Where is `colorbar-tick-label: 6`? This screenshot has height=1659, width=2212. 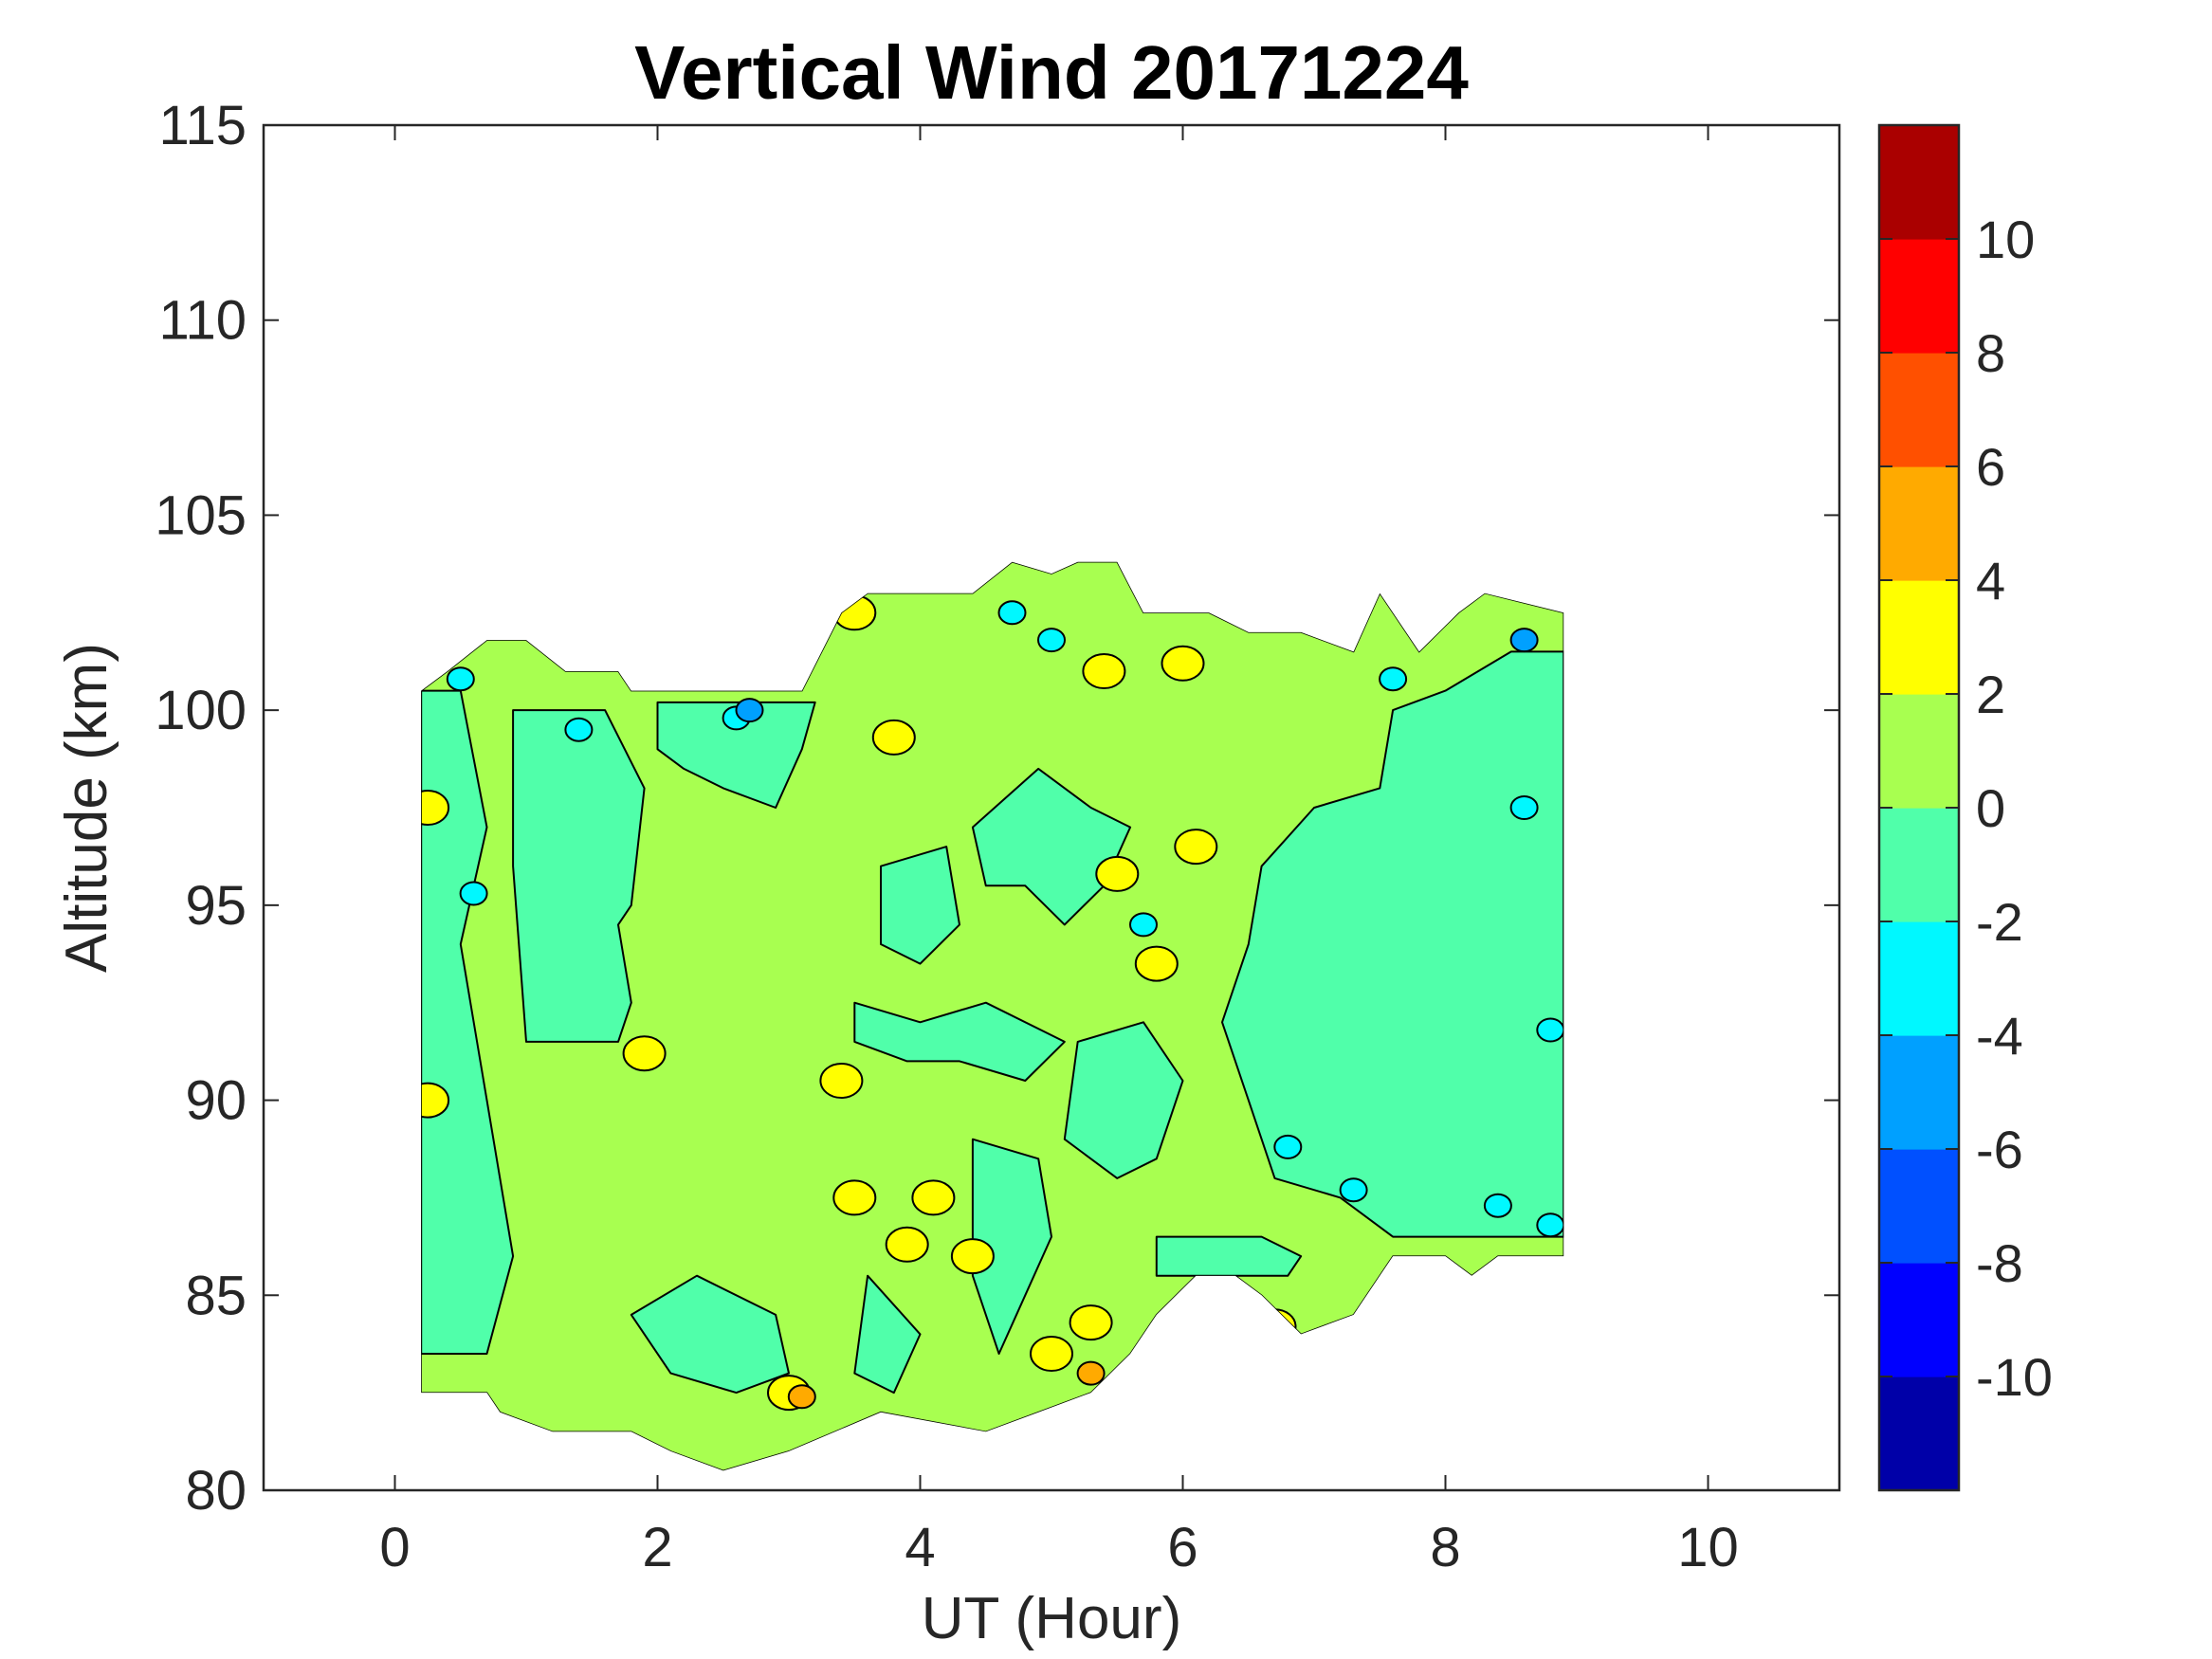
colorbar-tick-label: 6 is located at coordinates (1990, 467).